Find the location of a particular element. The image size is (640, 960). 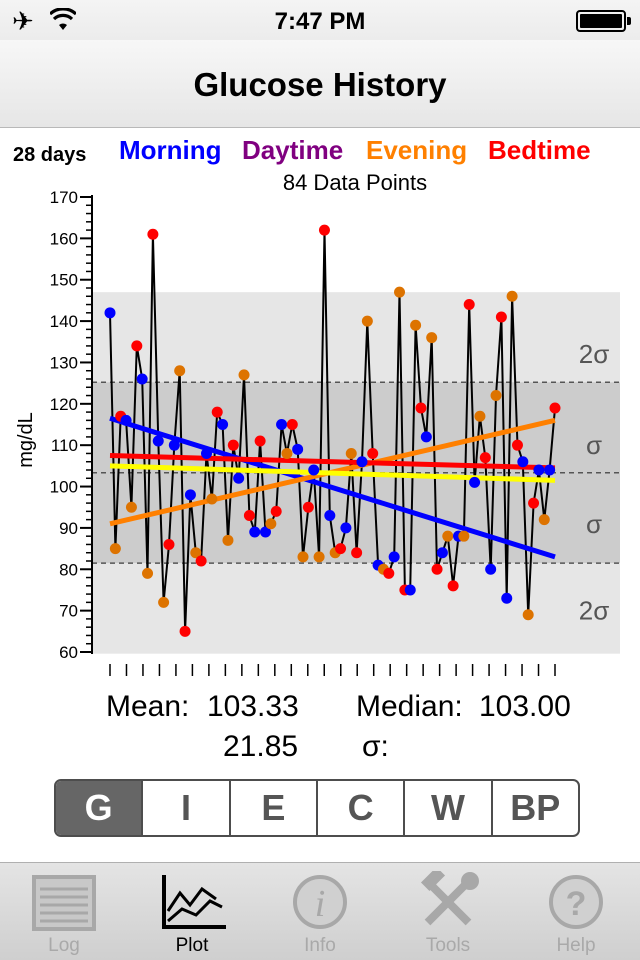

tools-icon is located at coordinates (449, 898).